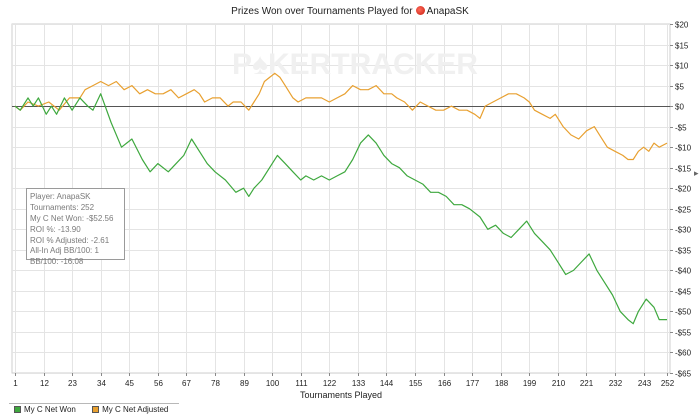 This screenshot has height=414, width=700. I want to click on y-tick-label: -$35, so click(683, 251).